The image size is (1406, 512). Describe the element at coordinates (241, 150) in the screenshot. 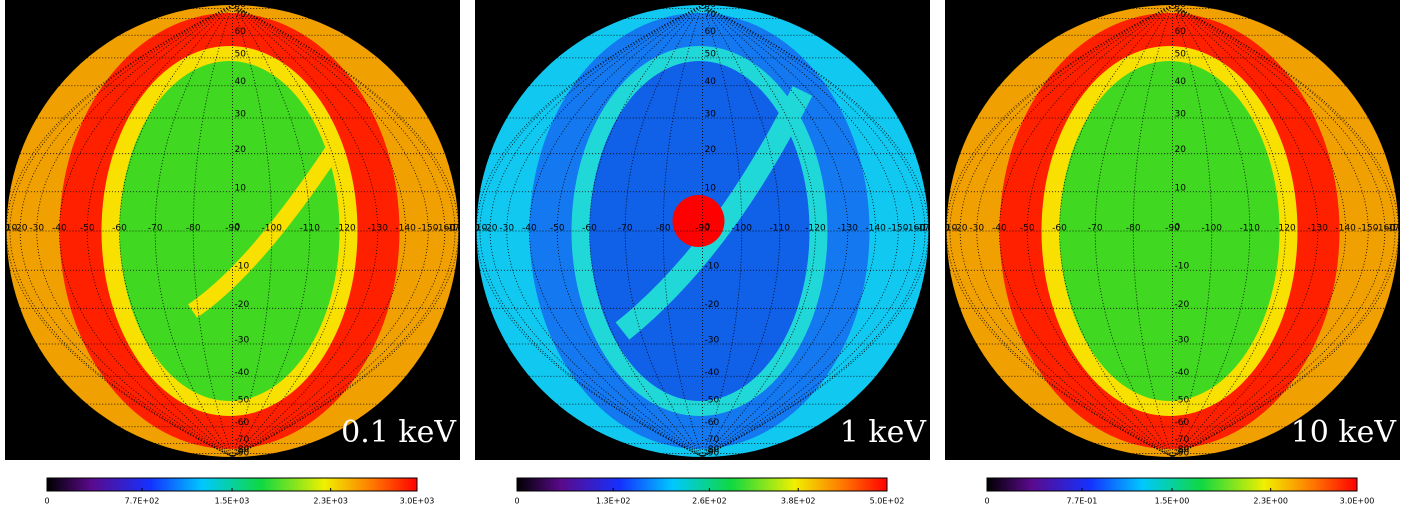

I see `lat-label: 20` at that location.